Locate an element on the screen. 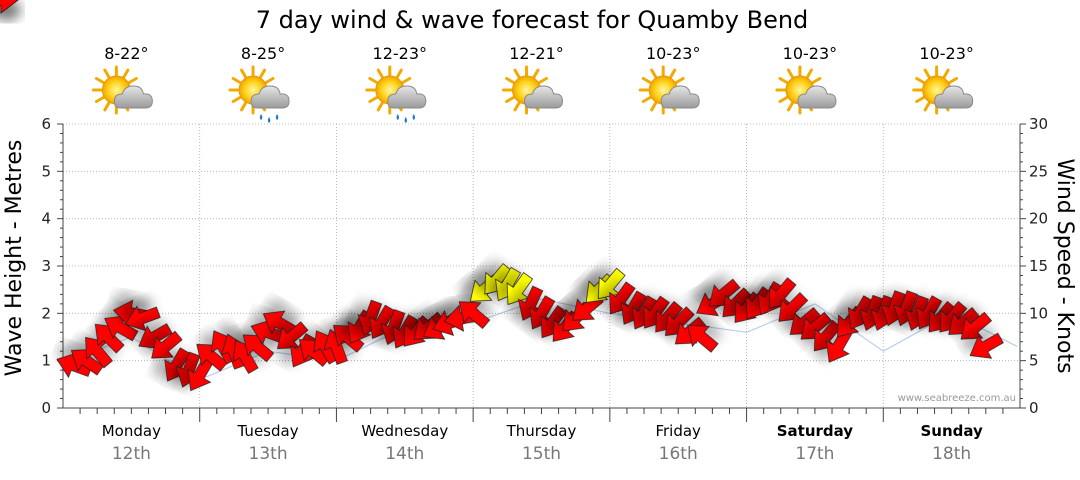 Image resolution: width=1080 pixels, height=480 pixels. date-label: 15th is located at coordinates (541, 454).